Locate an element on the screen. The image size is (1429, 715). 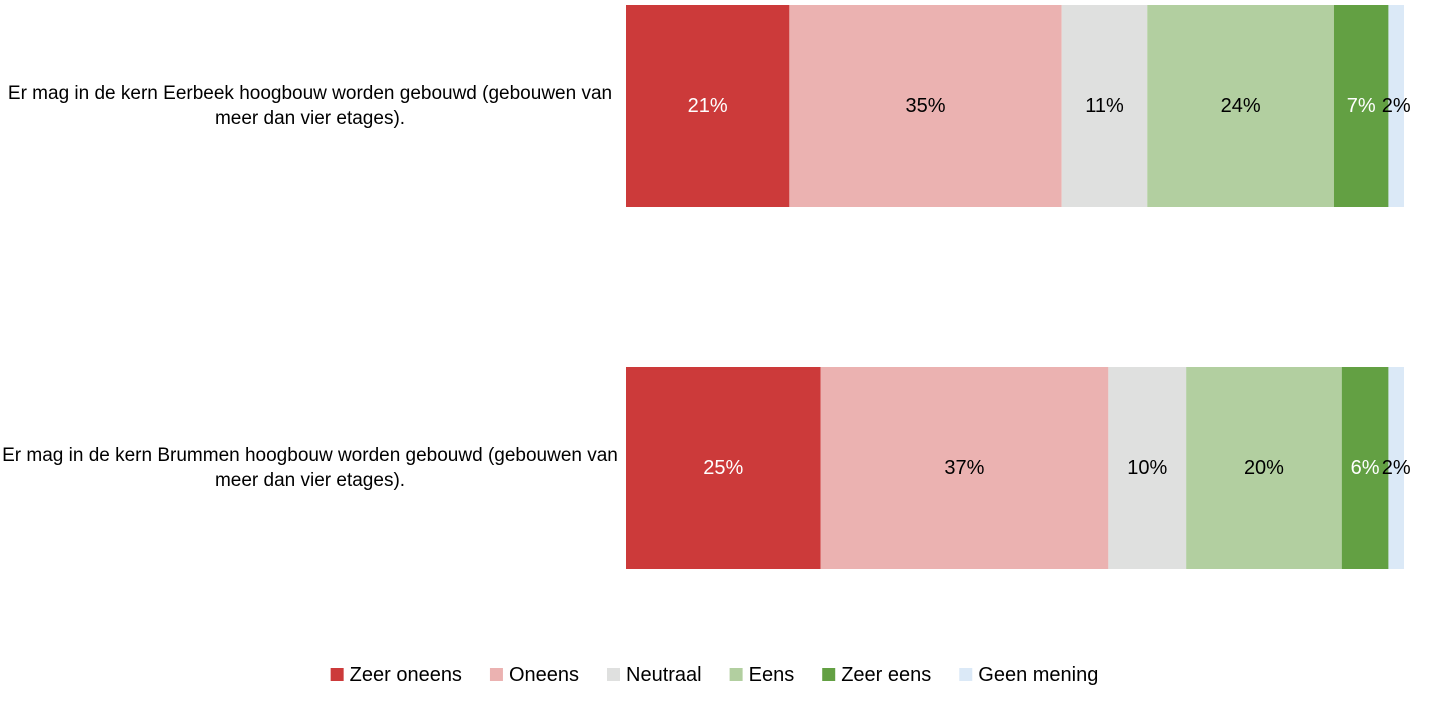
legend-label: Eens is located at coordinates (772, 675).